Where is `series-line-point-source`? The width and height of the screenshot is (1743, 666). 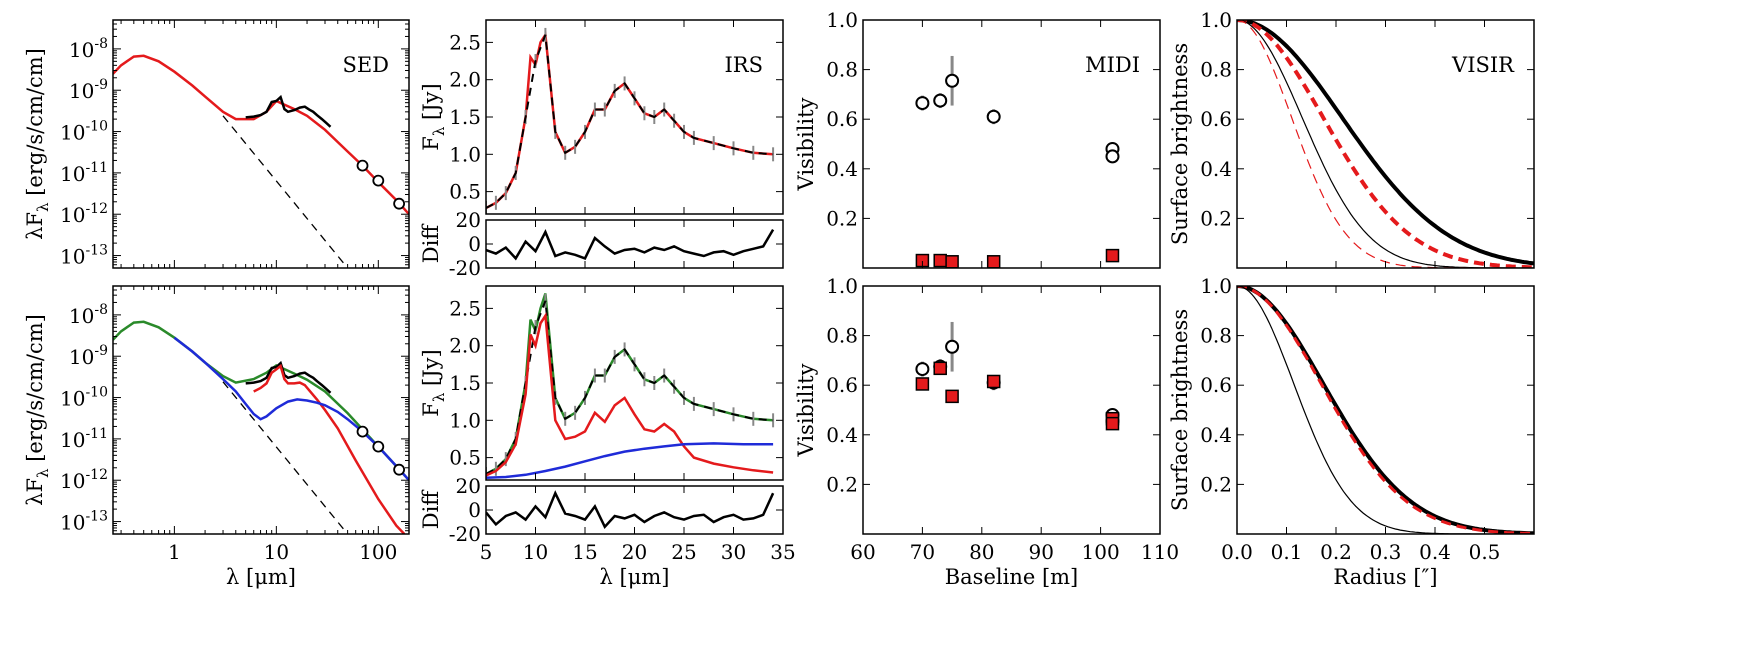 series-line-point-source is located at coordinates (1385, 410).